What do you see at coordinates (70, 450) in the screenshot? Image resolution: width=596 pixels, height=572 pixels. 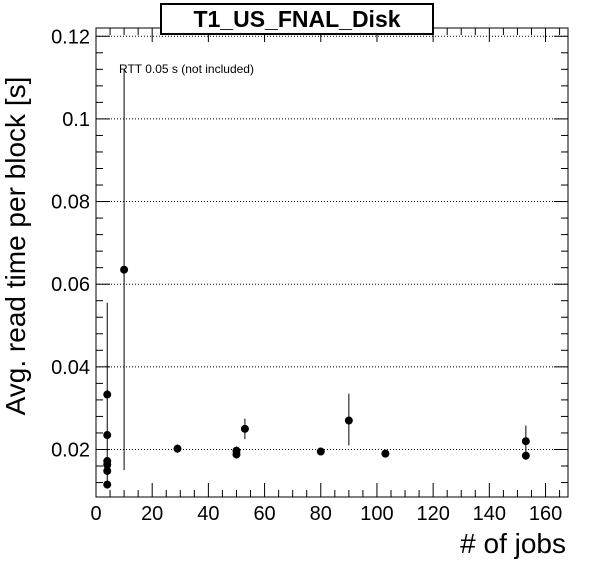 I see `y-tick-label: 0.02` at bounding box center [70, 450].